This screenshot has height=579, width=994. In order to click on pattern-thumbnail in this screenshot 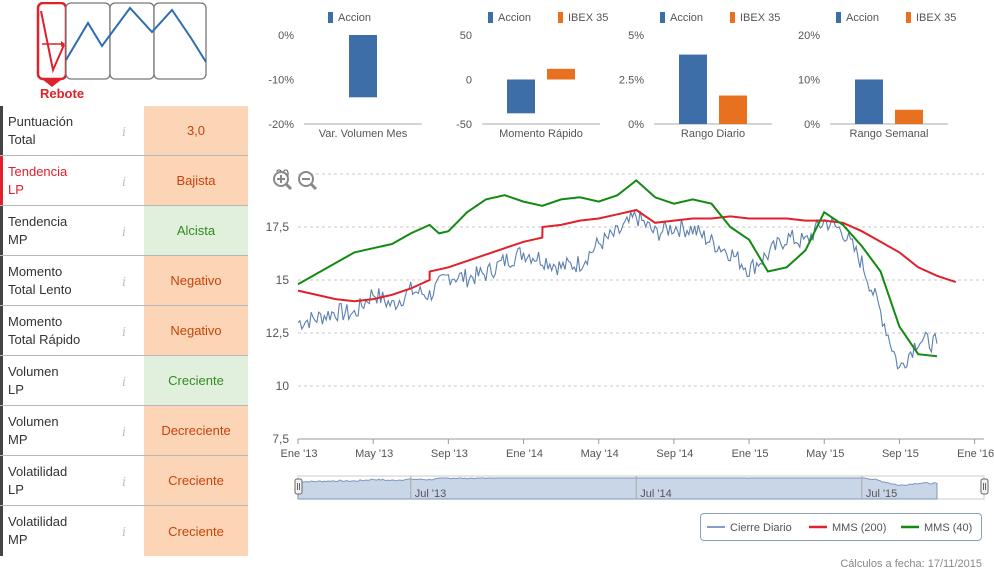, I will do `click(122, 52)`.